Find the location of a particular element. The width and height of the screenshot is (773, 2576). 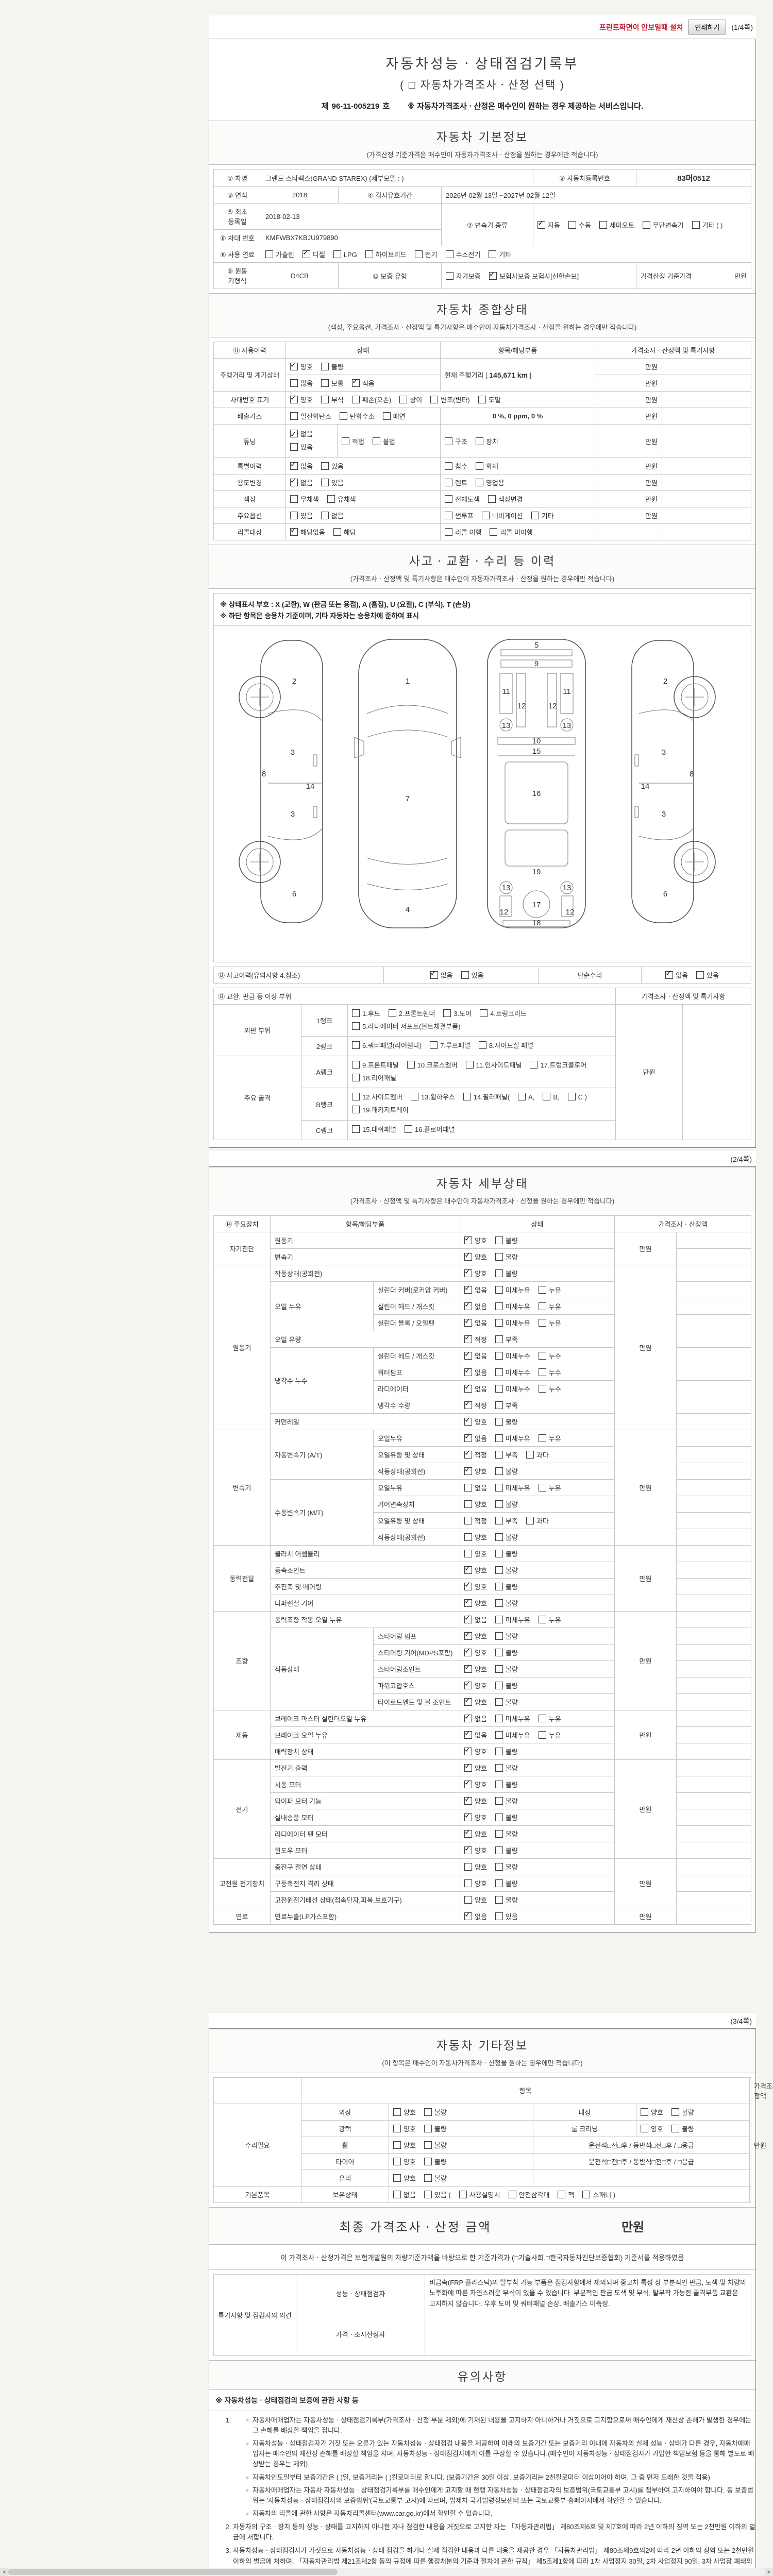

table-row: 고전원전기배선 상태(접속단자,피복,보호기구) 양호 불량 is located at coordinates (482, 1899).